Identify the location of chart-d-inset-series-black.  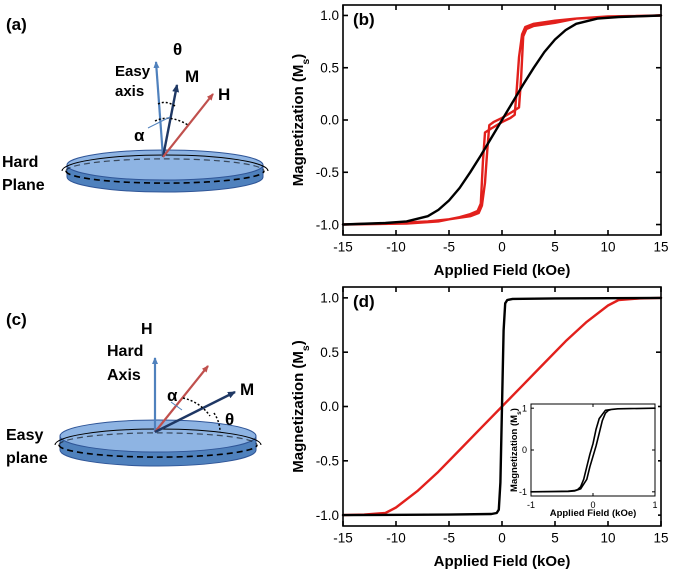
(593, 450).